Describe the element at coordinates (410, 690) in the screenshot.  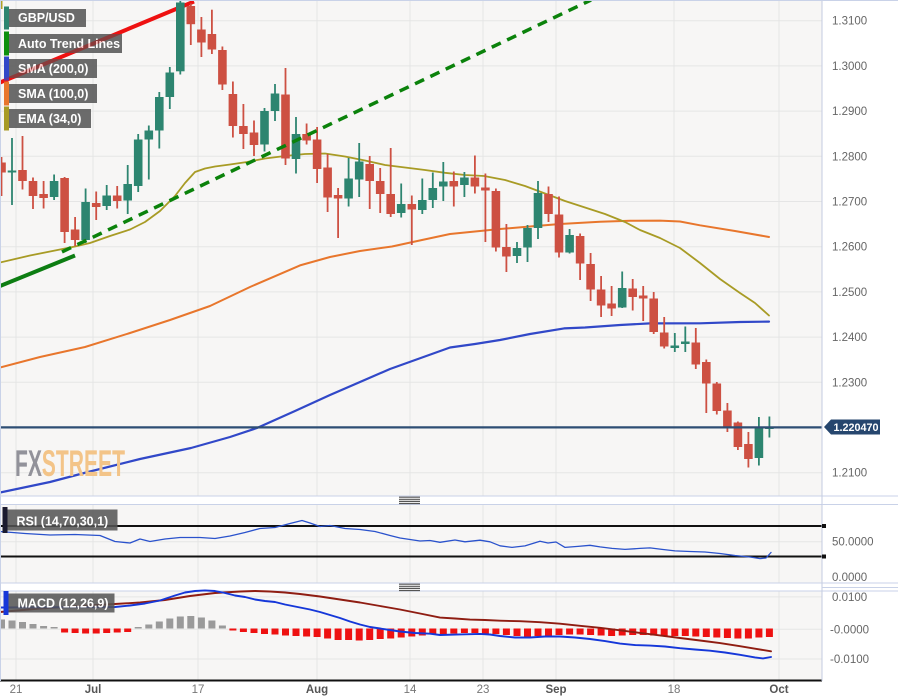
I see `svg-text: 14` at that location.